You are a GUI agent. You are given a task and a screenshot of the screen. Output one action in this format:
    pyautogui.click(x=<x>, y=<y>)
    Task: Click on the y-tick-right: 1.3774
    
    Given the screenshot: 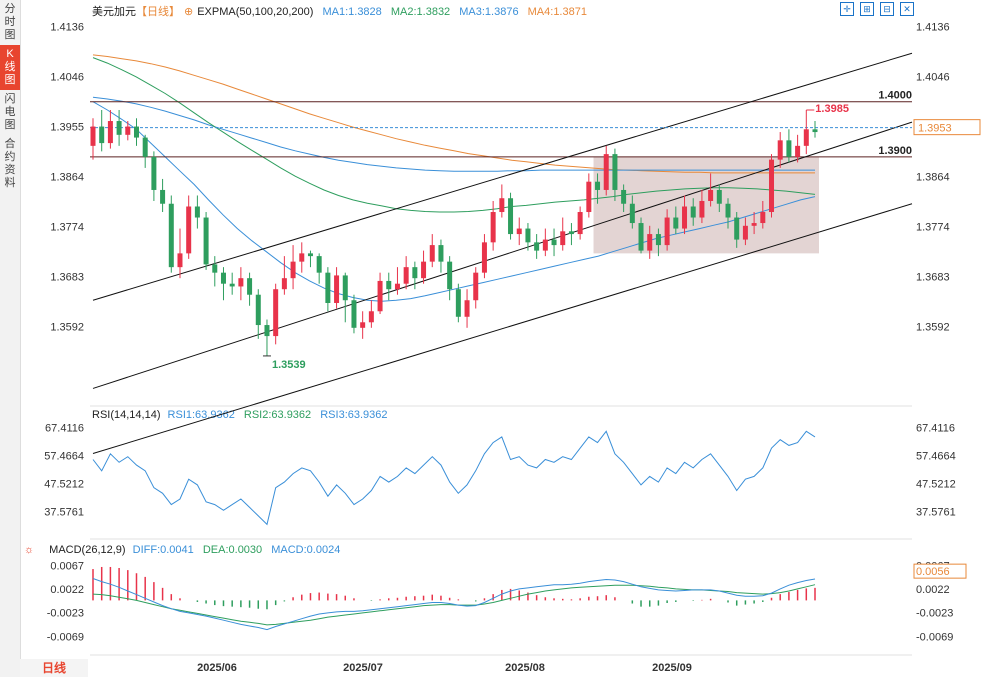 What is the action you would take?
    pyautogui.click(x=933, y=227)
    